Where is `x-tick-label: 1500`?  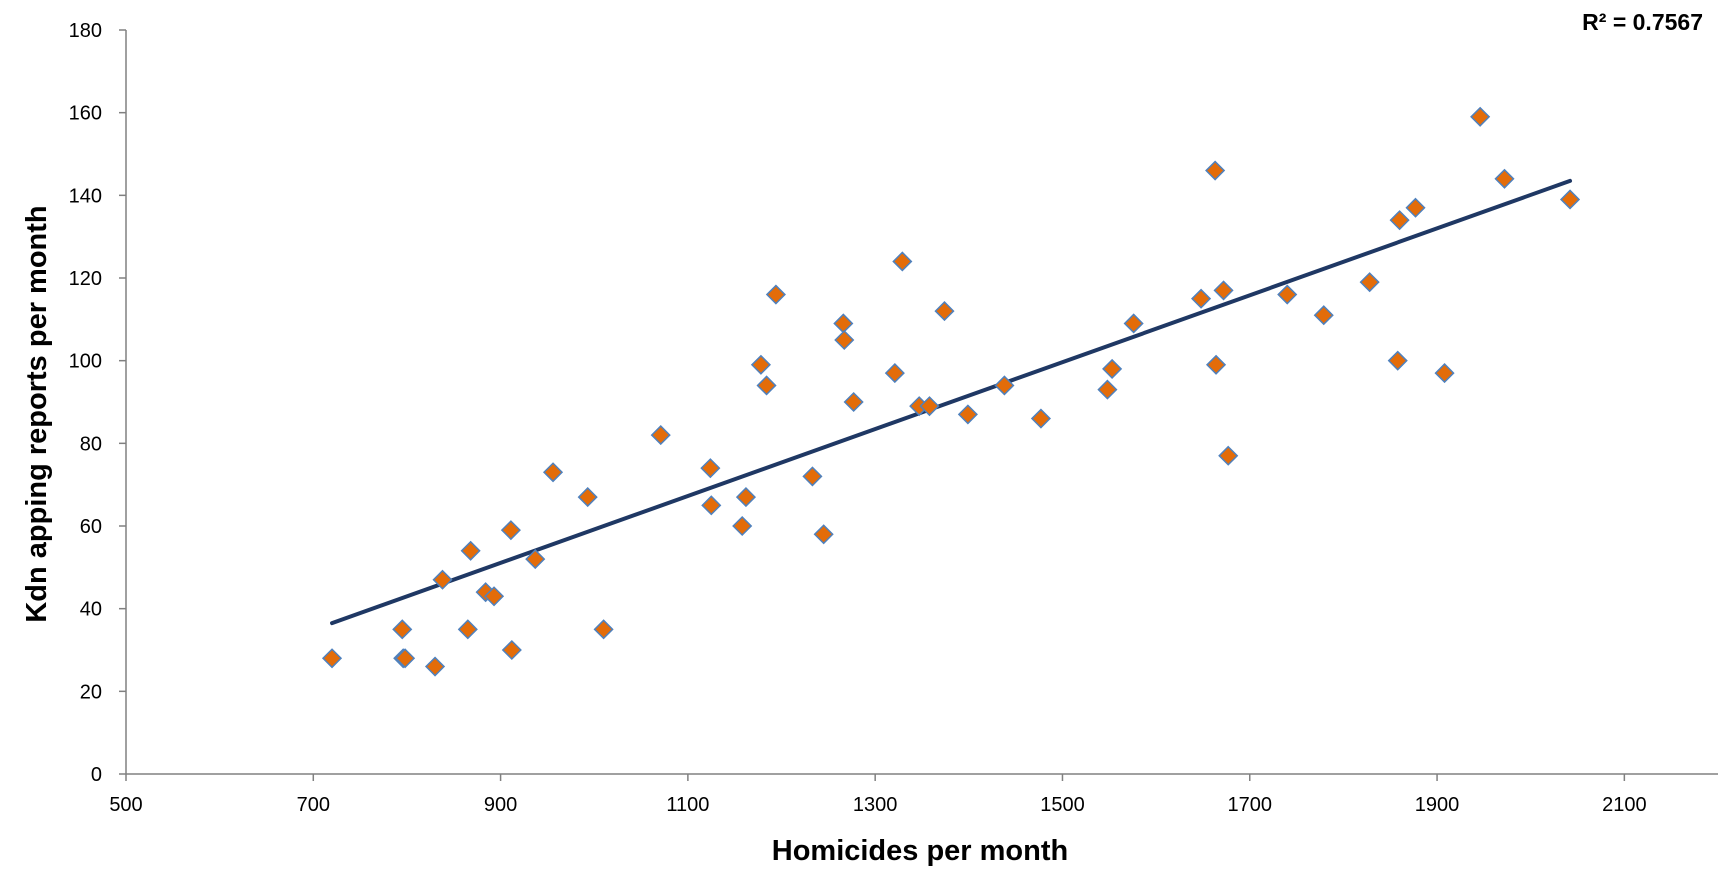 x-tick-label: 1500 is located at coordinates (1062, 805).